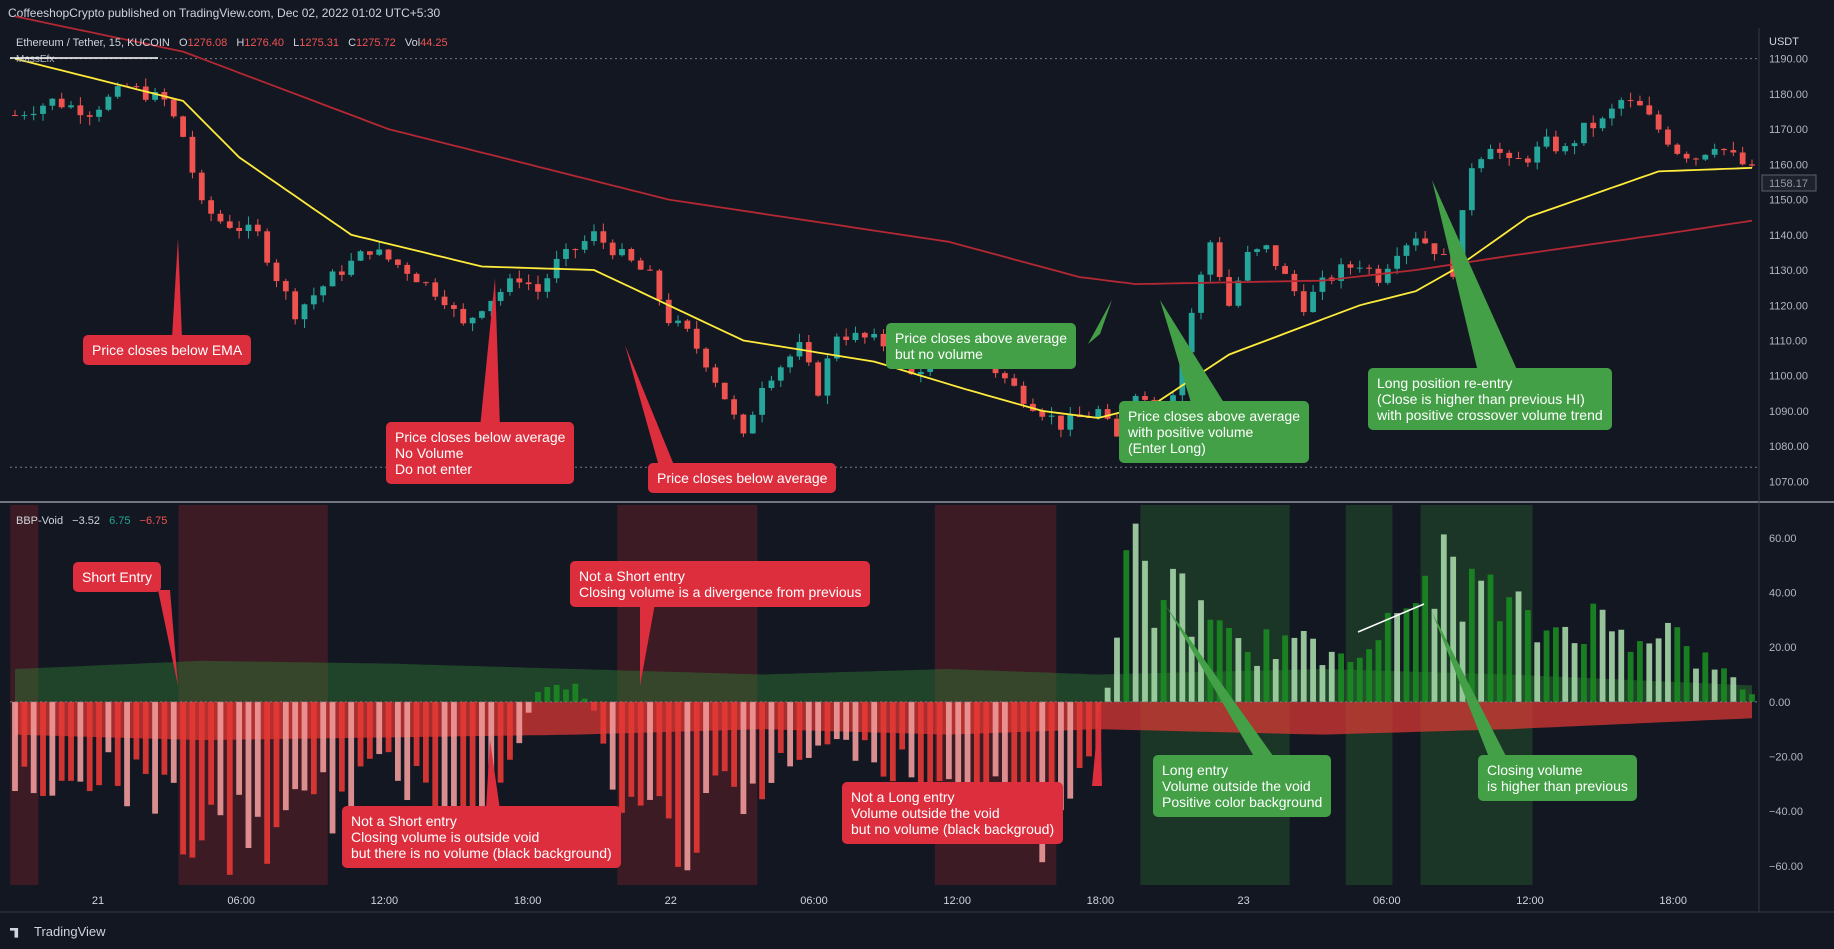  What do you see at coordinates (1788, 271) in the screenshot?
I see `price-tick-label: 1130.00` at bounding box center [1788, 271].